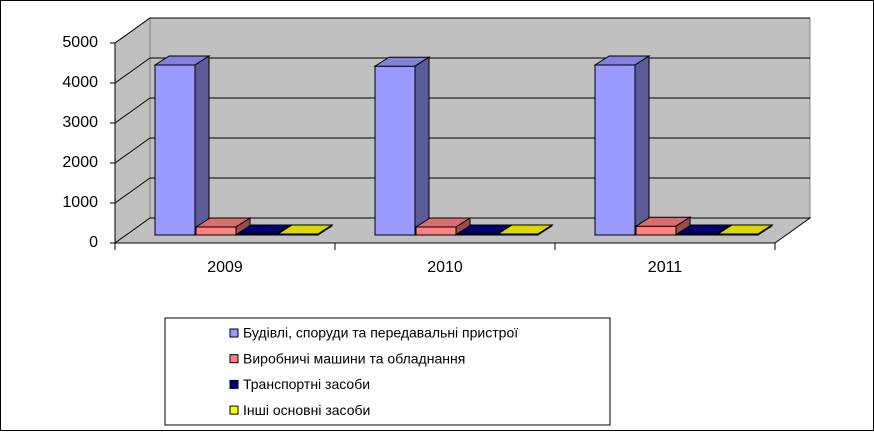 The image size is (874, 436). Describe the element at coordinates (80, 122) in the screenshot. I see `y-tick-label: 3000` at that location.